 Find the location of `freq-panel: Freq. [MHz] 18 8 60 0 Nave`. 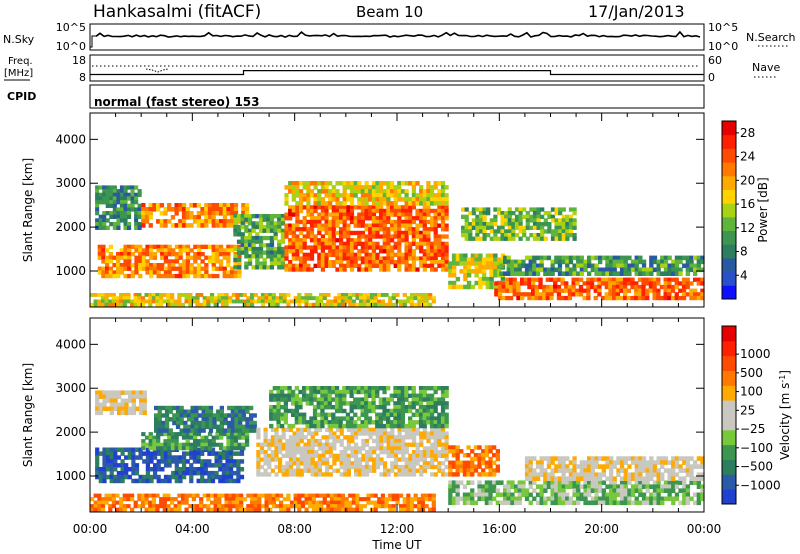

freq-panel: Freq. [MHz] 18 8 60 0 Nave is located at coordinates (392, 69).